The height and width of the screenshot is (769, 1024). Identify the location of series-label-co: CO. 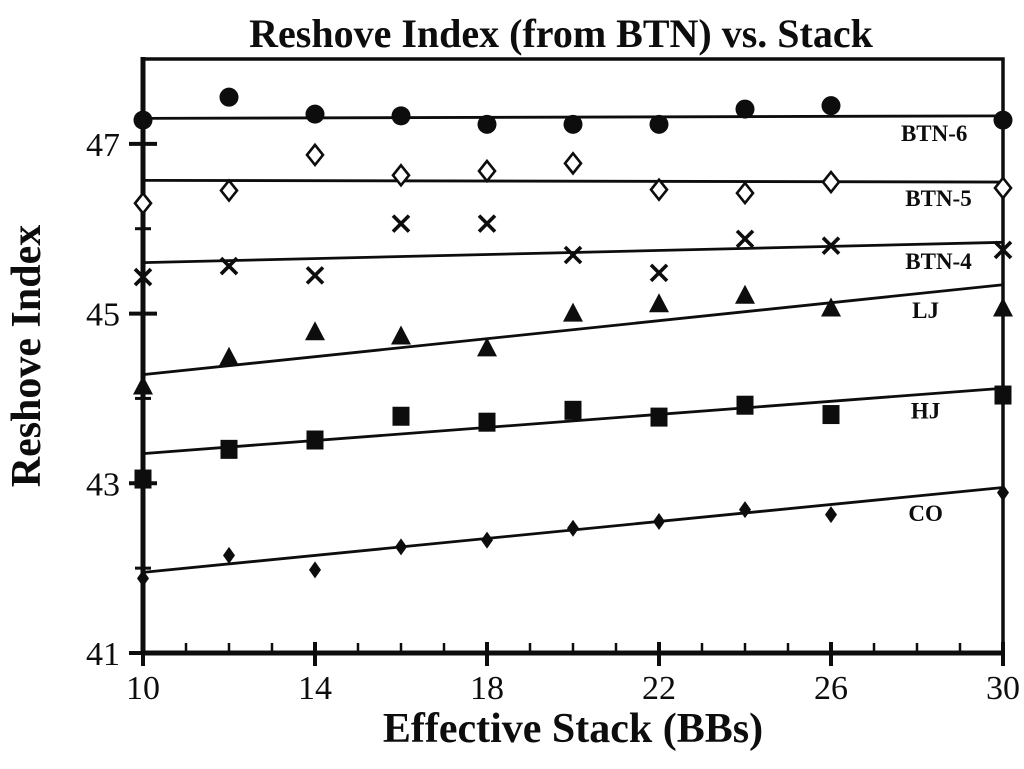
(925, 513).